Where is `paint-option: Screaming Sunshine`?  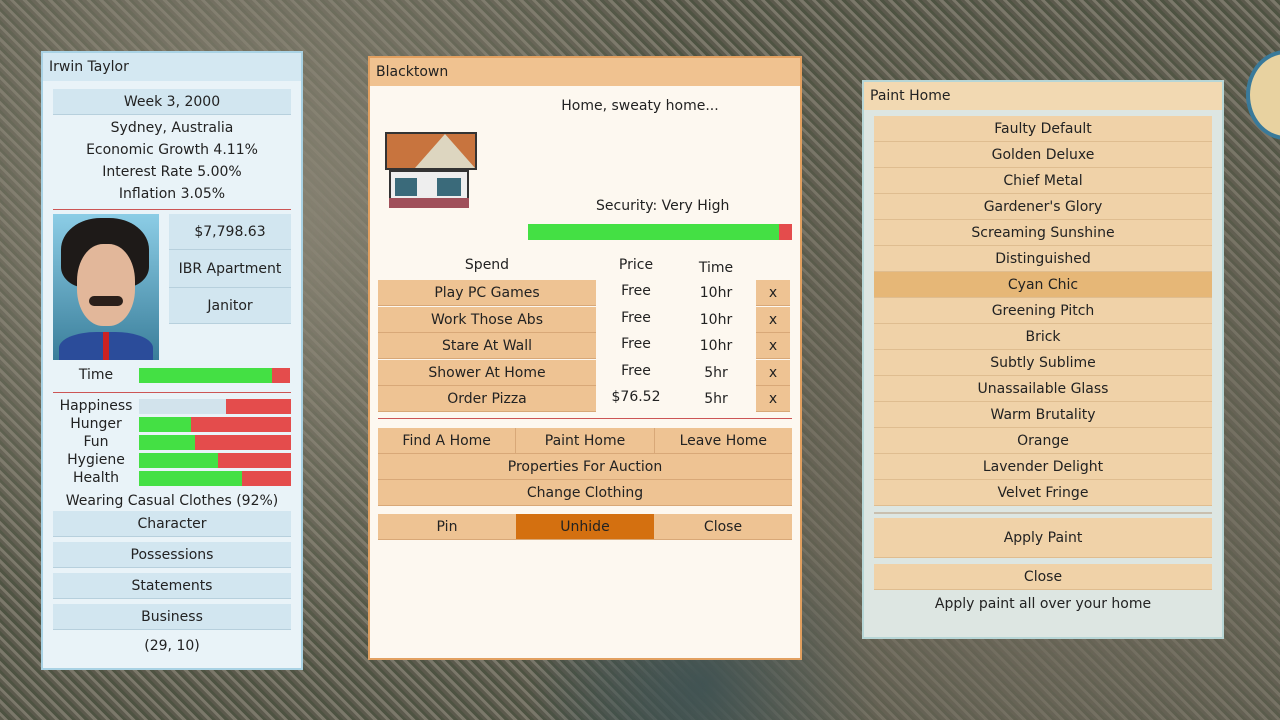
paint-option: Screaming Sunshine is located at coordinates (1043, 233).